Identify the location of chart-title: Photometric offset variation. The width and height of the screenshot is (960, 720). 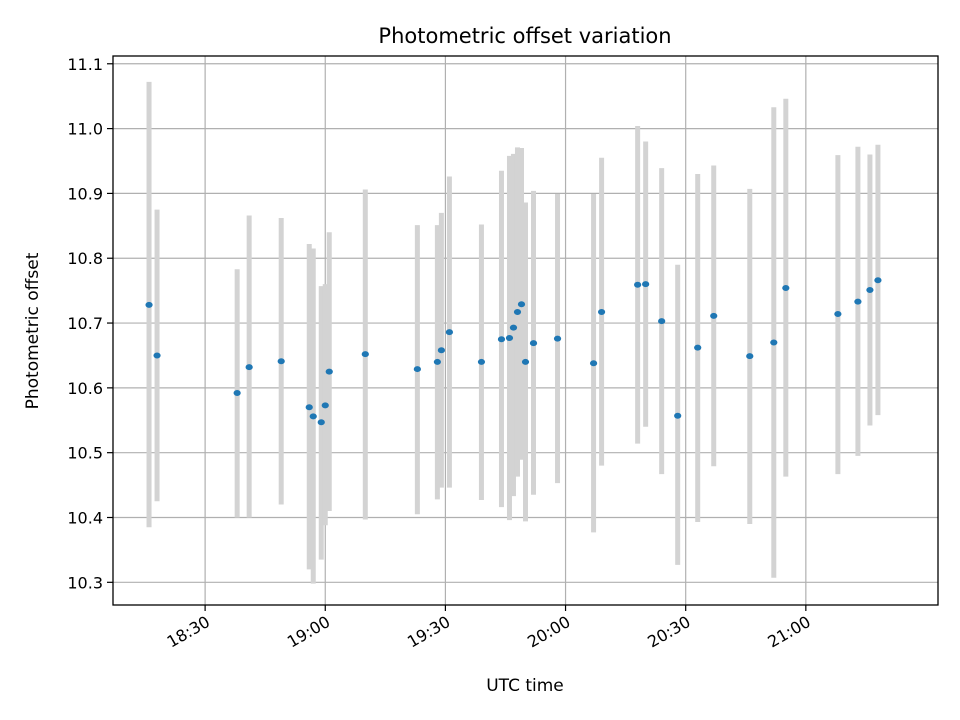
(524, 36).